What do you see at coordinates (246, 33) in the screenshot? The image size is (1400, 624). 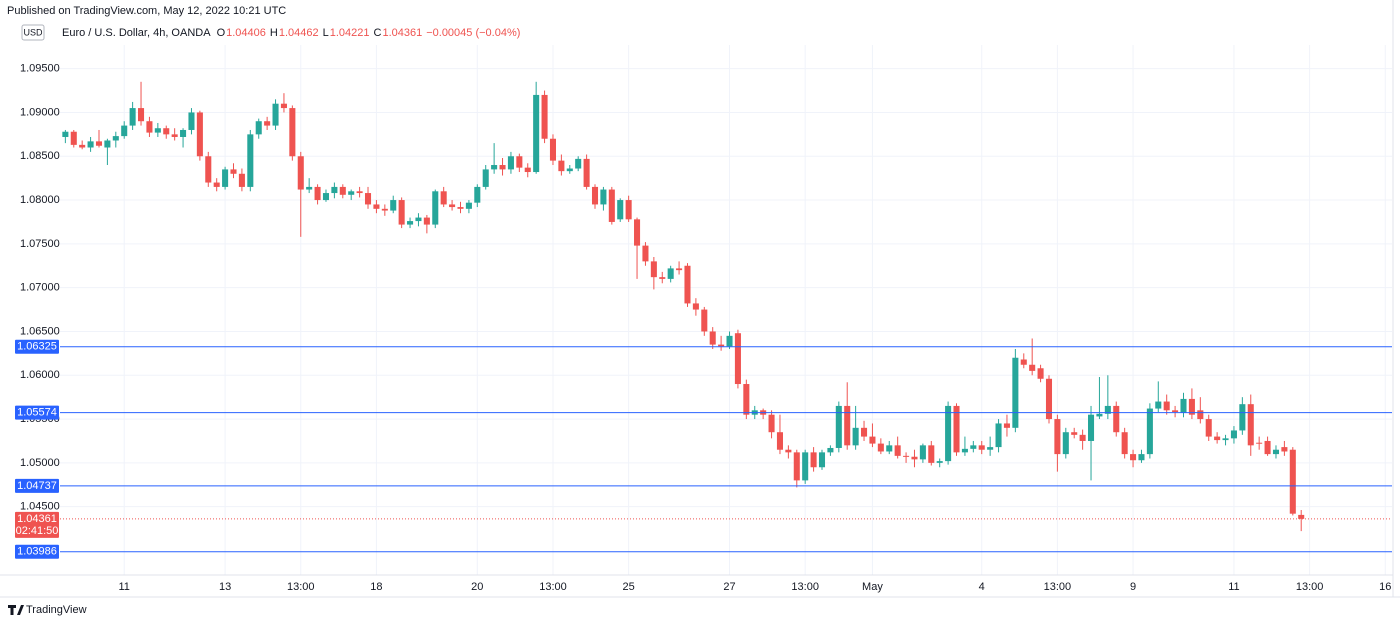 I see `legend-item: 1.04406` at bounding box center [246, 33].